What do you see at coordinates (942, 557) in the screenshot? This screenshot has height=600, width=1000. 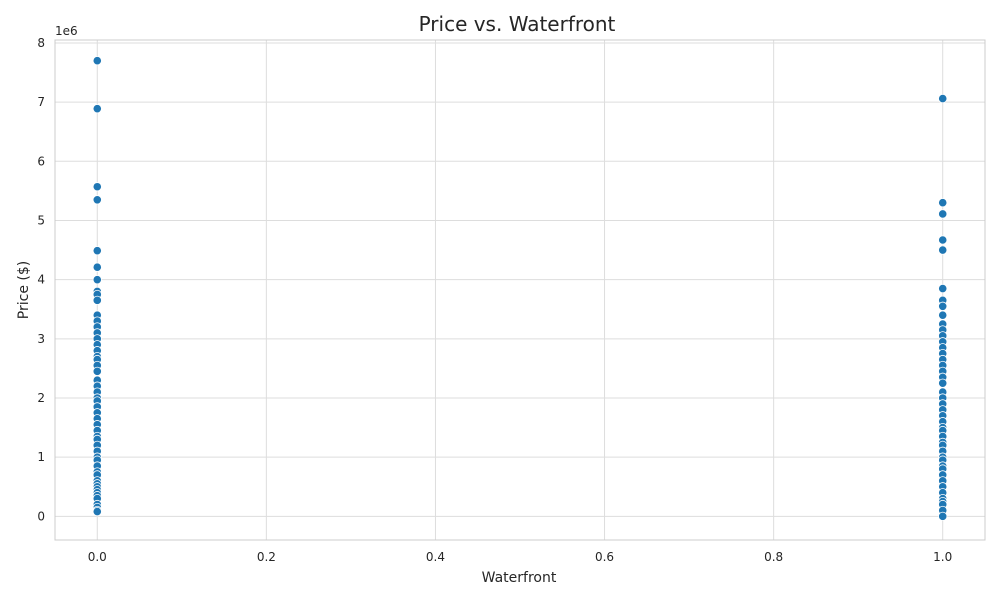 I see `x-tick-label: 1.0` at bounding box center [942, 557].